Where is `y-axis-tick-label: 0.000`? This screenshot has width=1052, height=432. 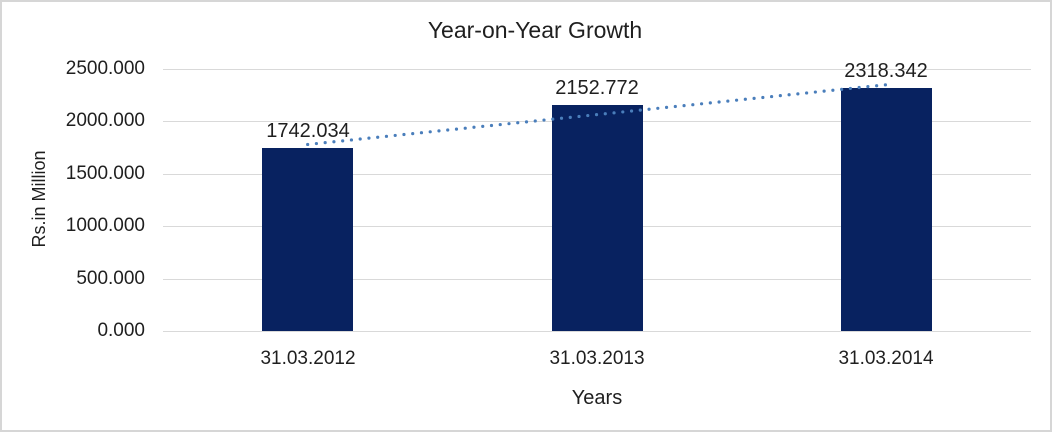 y-axis-tick-label: 0.000 is located at coordinates (121, 330).